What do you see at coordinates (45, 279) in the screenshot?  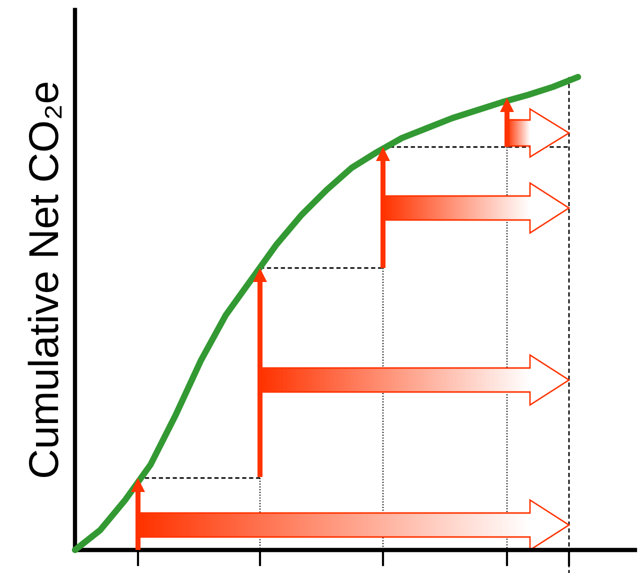 I see `y-axis-title: Cumulative Net CO₂e` at bounding box center [45, 279].